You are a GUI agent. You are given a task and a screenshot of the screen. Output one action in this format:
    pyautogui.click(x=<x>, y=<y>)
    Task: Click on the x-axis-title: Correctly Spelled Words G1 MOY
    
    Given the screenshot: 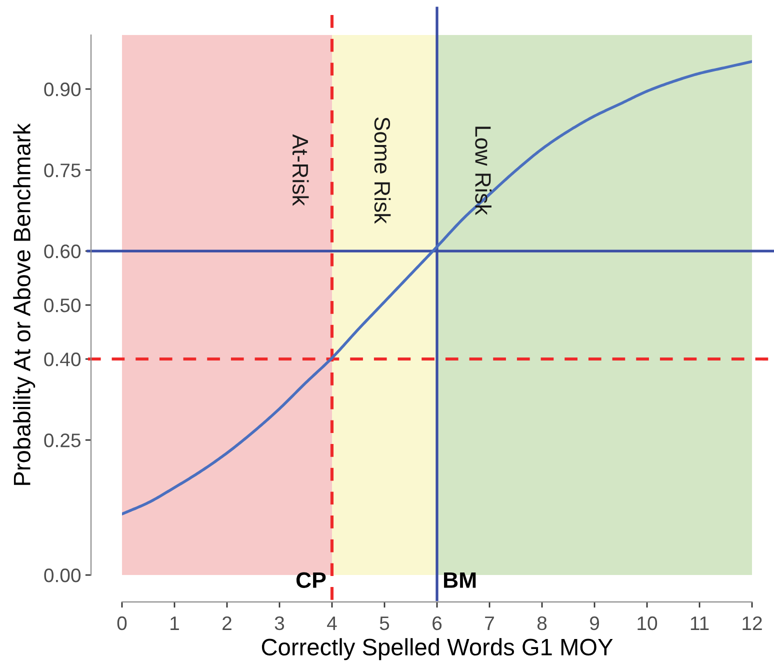 What is the action you would take?
    pyautogui.click(x=437, y=649)
    